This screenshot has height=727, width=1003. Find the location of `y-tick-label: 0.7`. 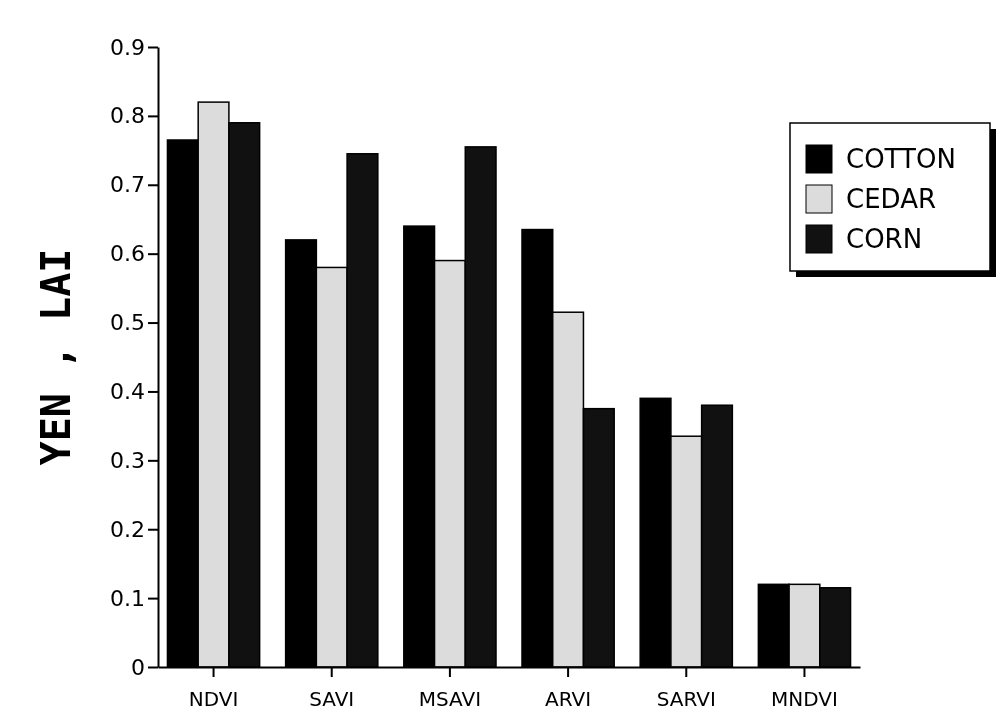

y-tick-label: 0.7 is located at coordinates (127, 185).